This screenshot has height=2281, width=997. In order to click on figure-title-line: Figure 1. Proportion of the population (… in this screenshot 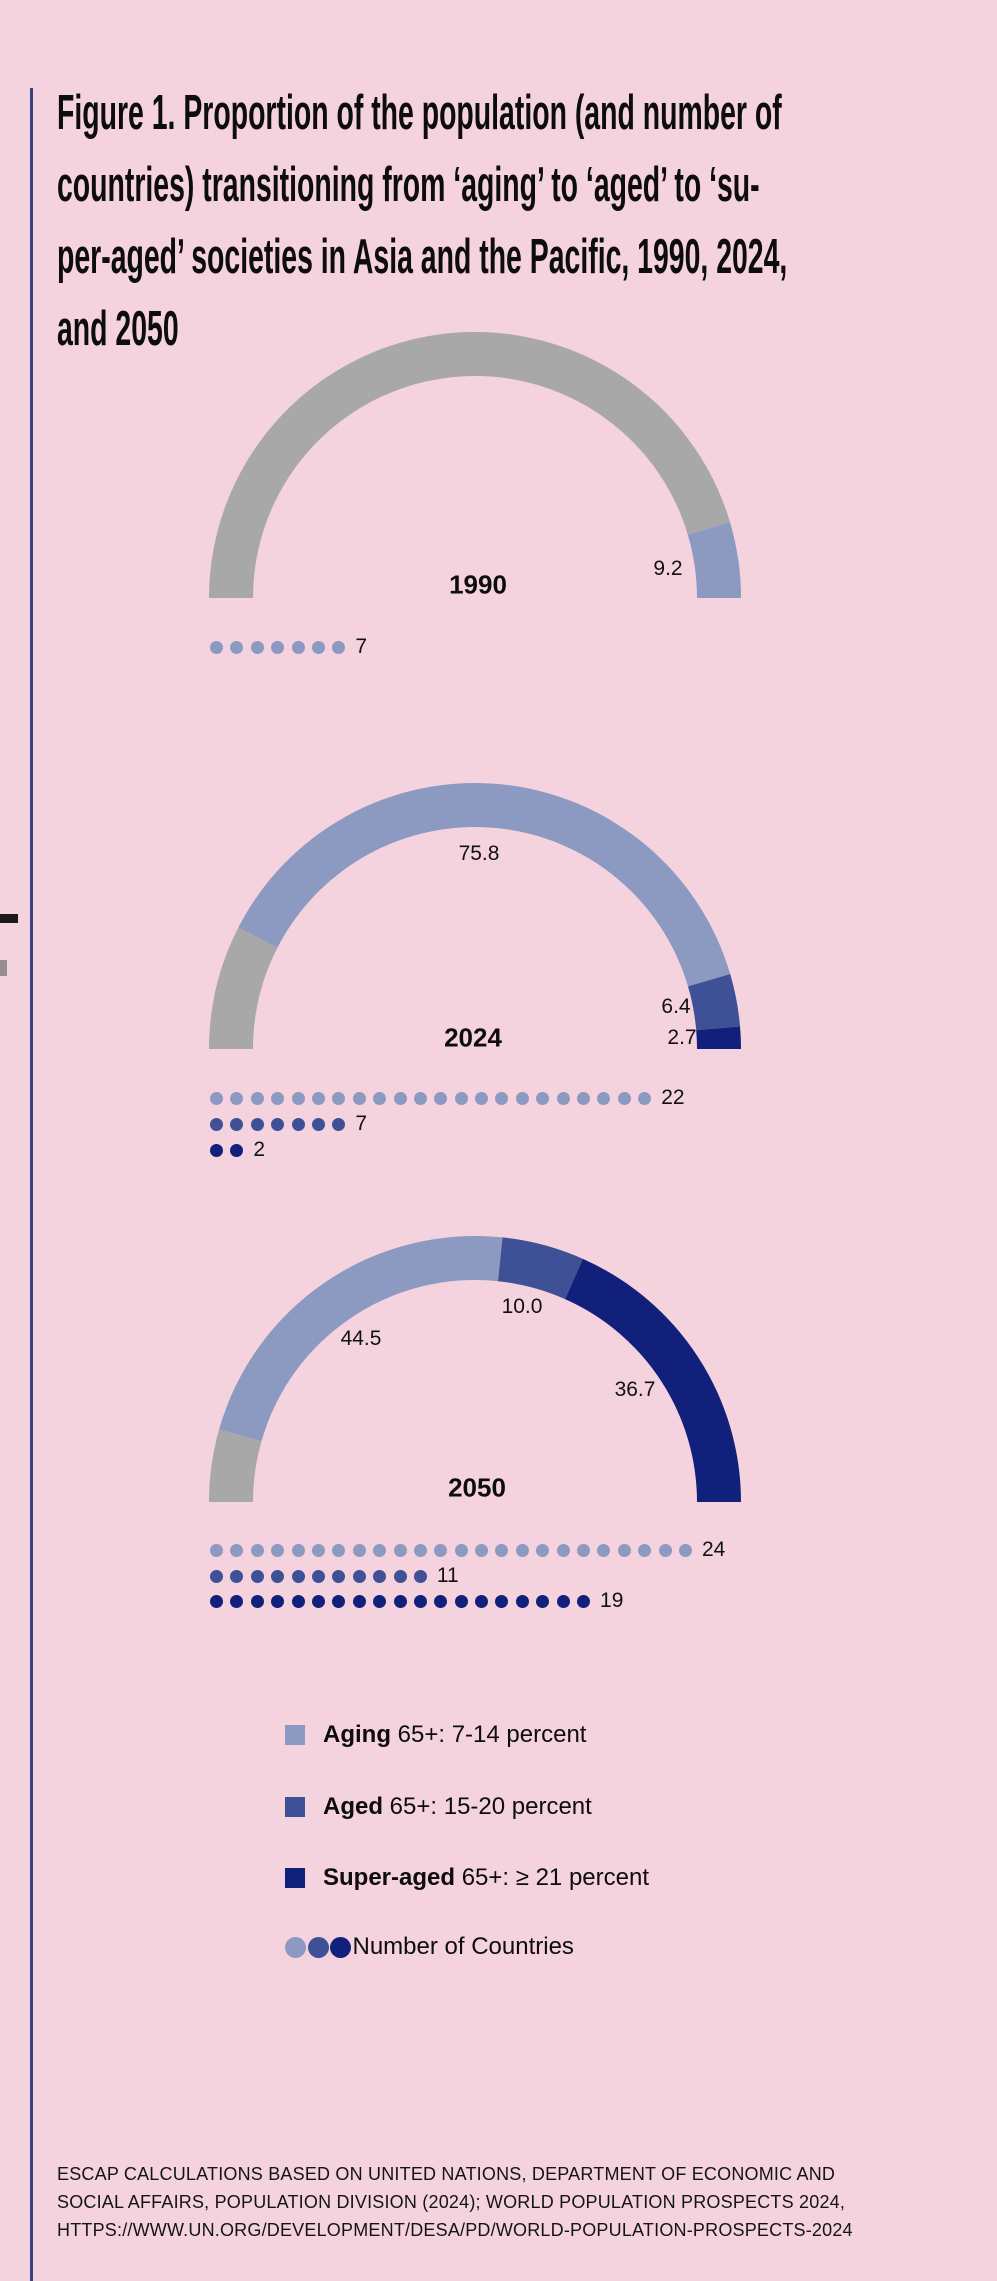, I will do `click(419, 113)`.